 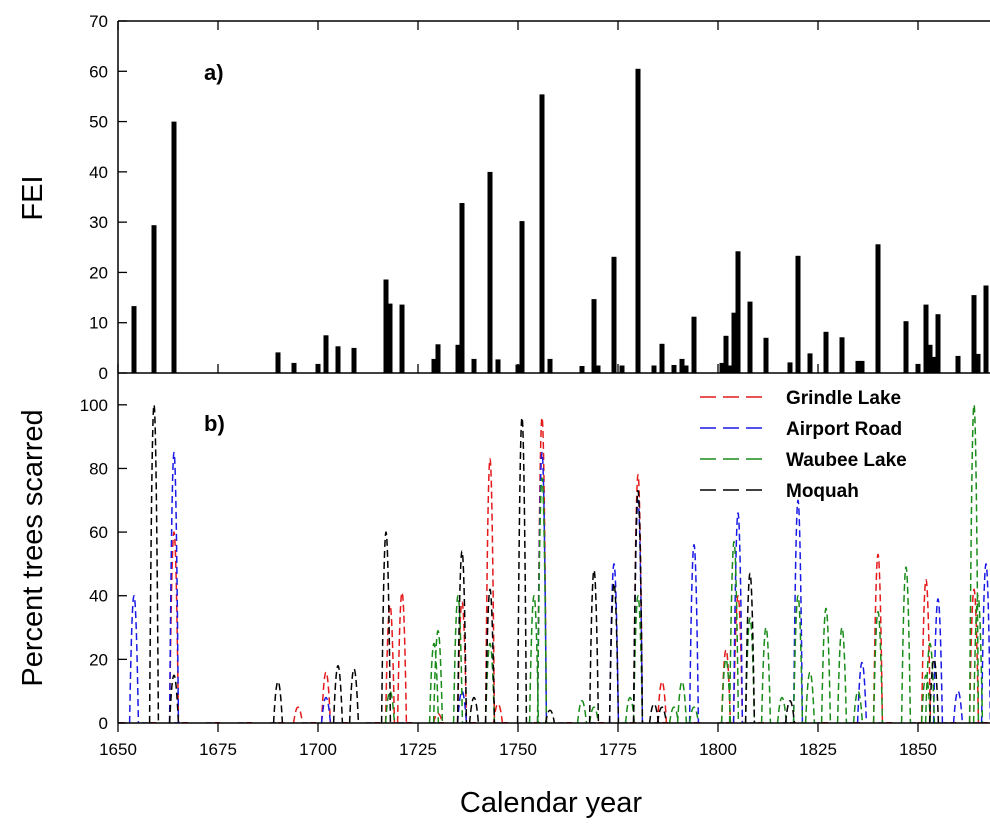 I want to click on panel-b-y-tick-label: 60, so click(x=98, y=532).